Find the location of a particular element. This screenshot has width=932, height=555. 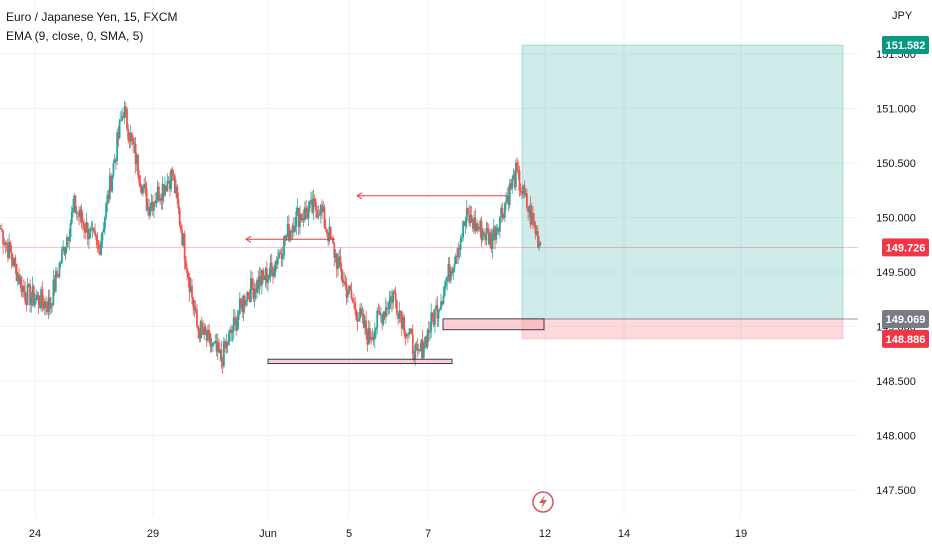

time-axis: 24 29 Jun 5 7 12 14 19 is located at coordinates (388, 534).